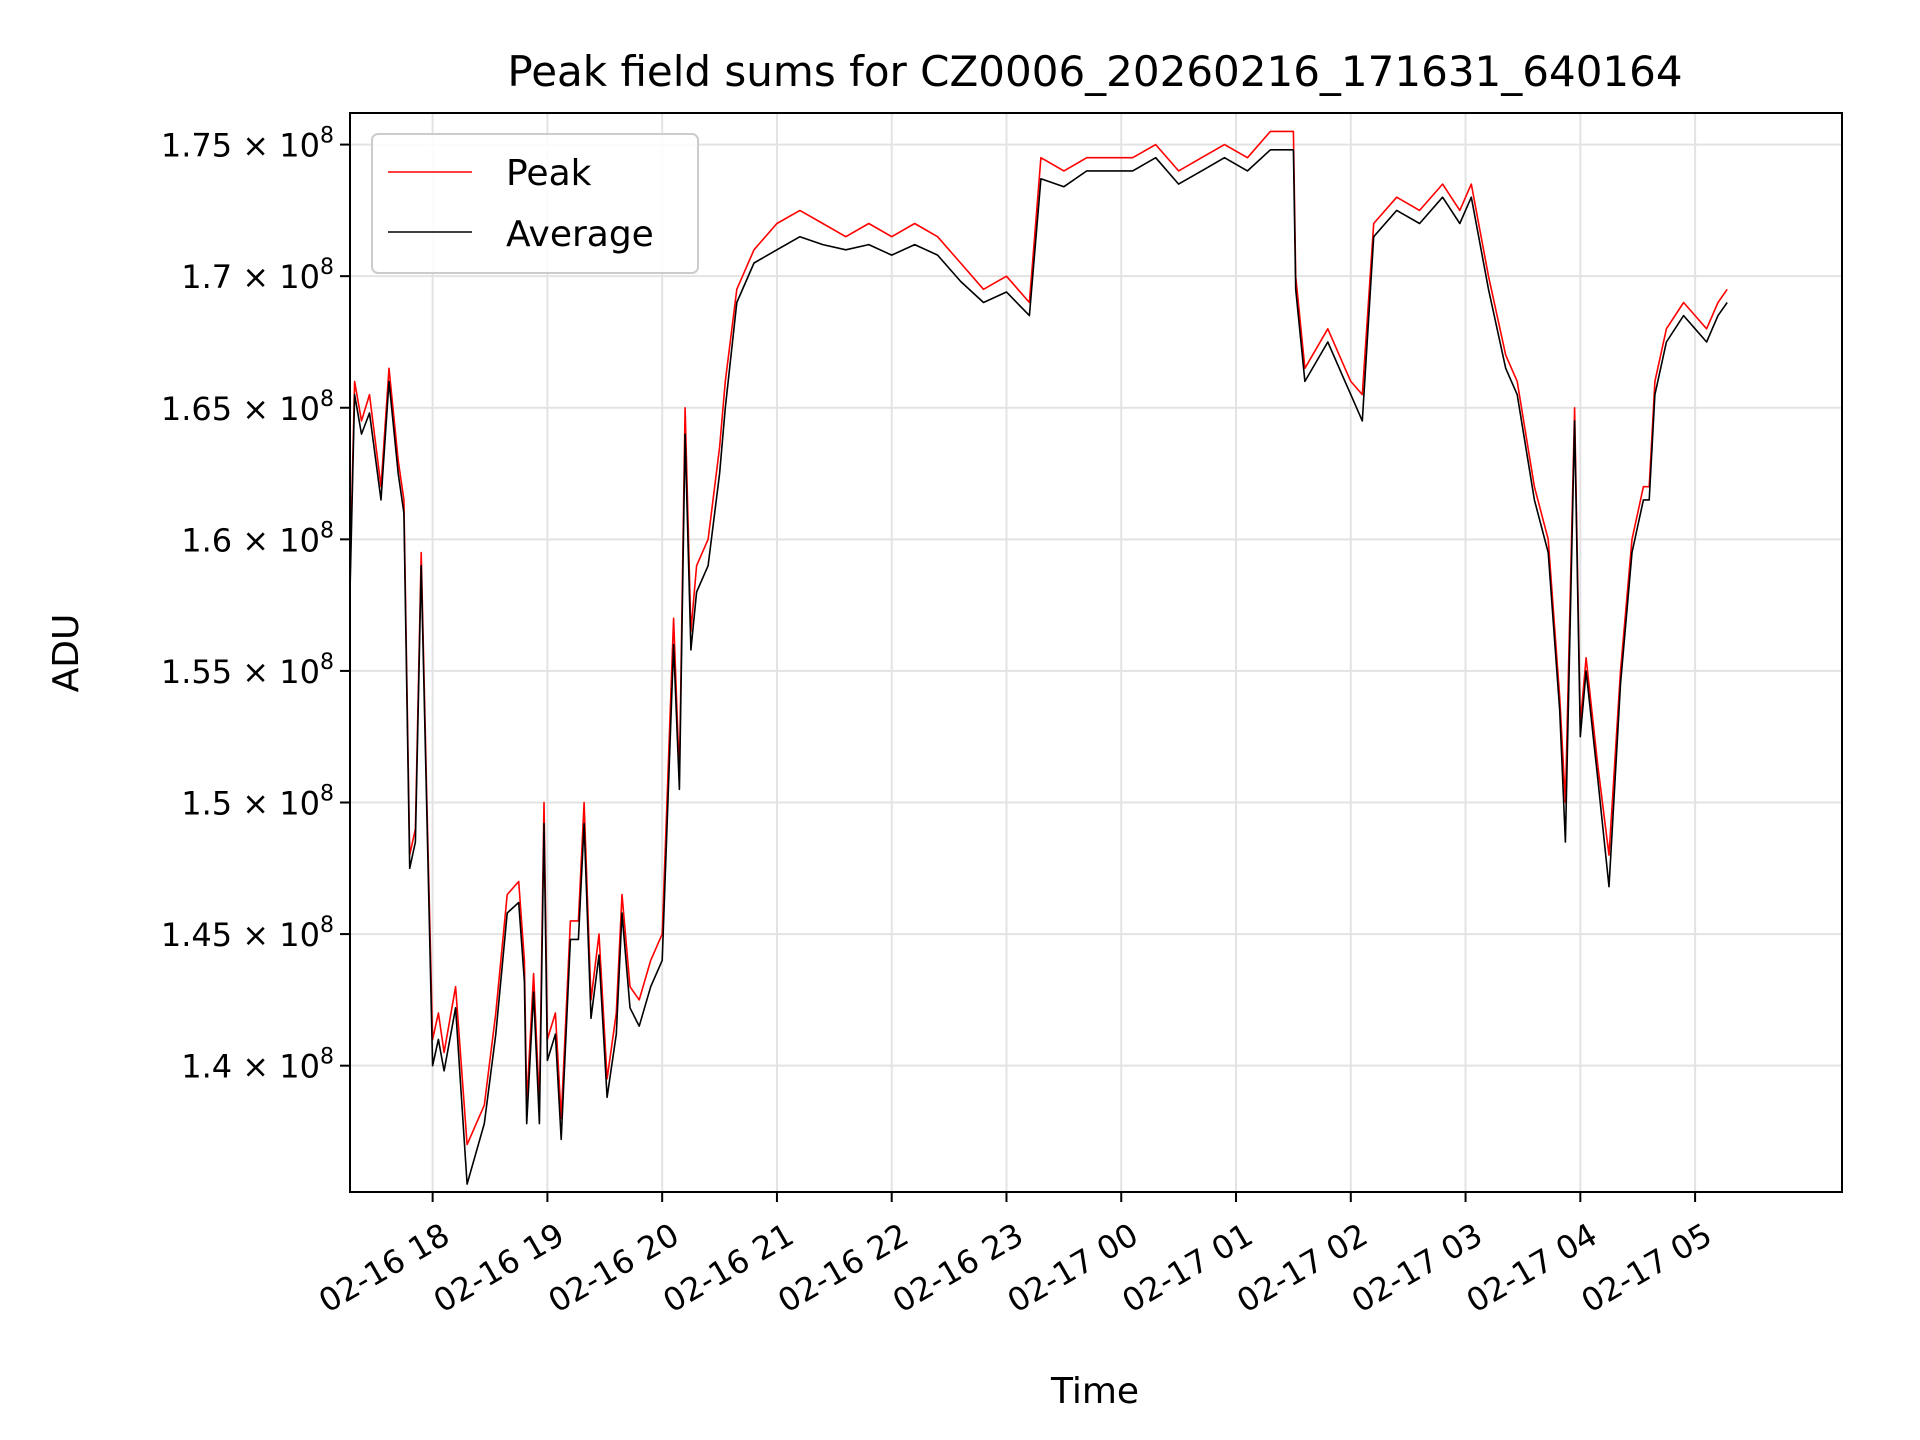 The width and height of the screenshot is (1920, 1440). What do you see at coordinates (257, 1065) in the screenshot?
I see `y-tick-label: 1.4 × 108` at bounding box center [257, 1065].